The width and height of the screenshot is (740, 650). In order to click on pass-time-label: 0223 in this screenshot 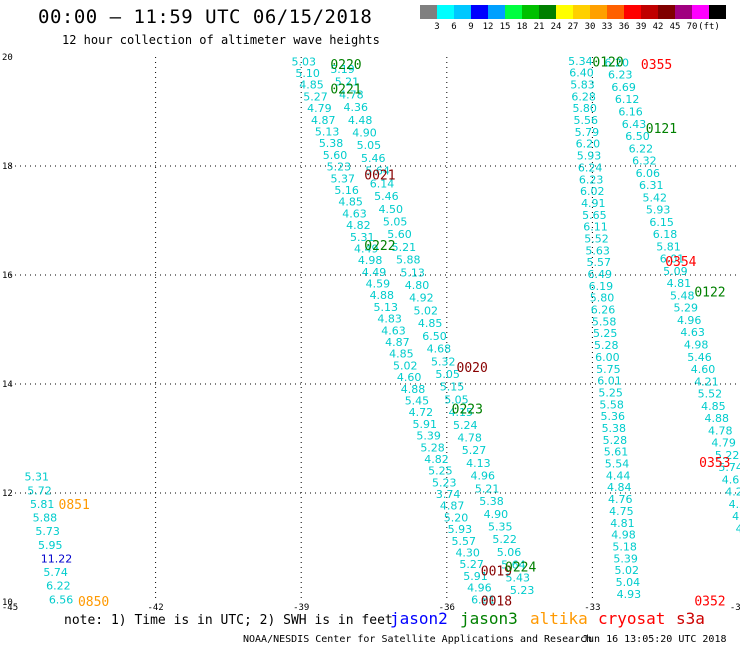, I will do `click(467, 410)`.